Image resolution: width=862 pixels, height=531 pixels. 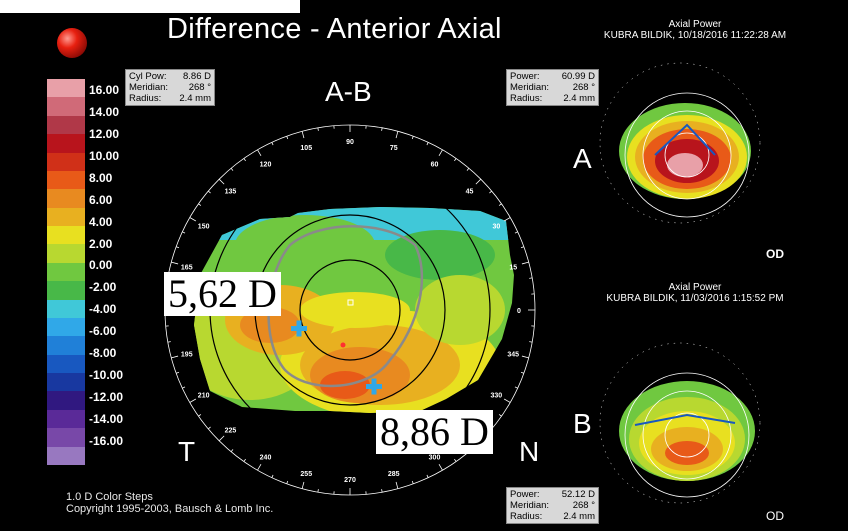 What do you see at coordinates (496, 227) in the screenshot?
I see `degree-label: 30` at bounding box center [496, 227].